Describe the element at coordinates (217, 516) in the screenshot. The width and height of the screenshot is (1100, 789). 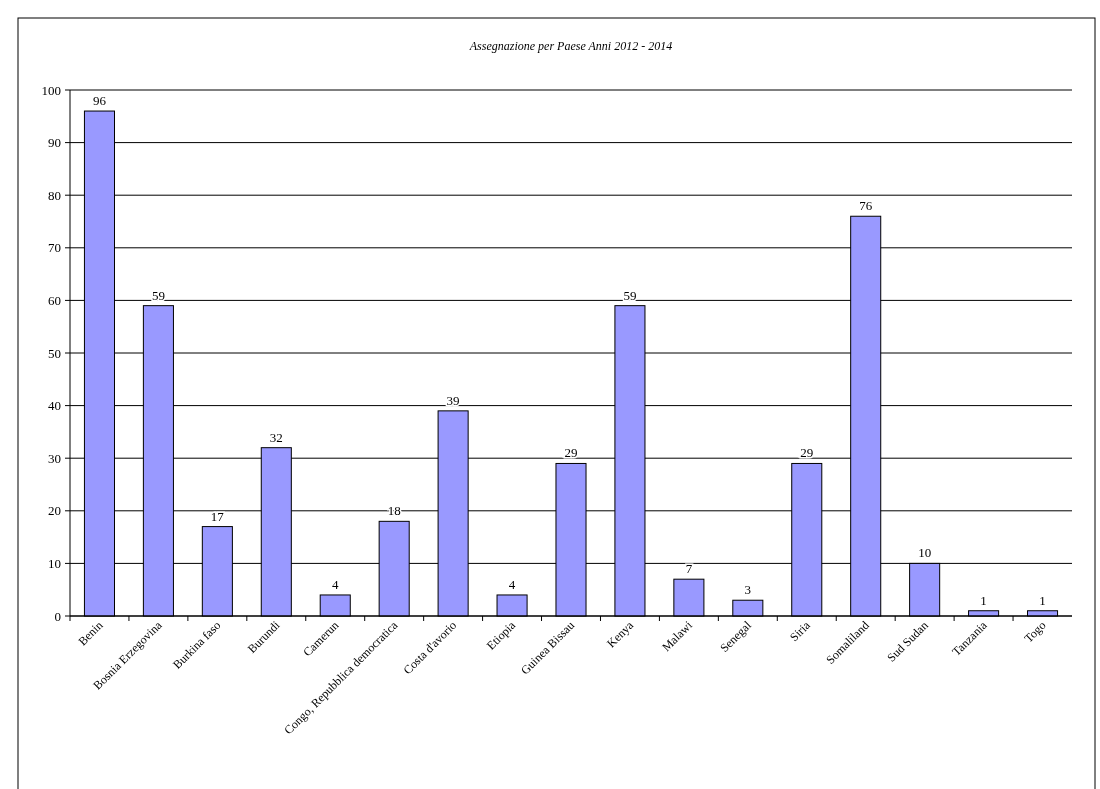
I see `data-label: 17` at that location.